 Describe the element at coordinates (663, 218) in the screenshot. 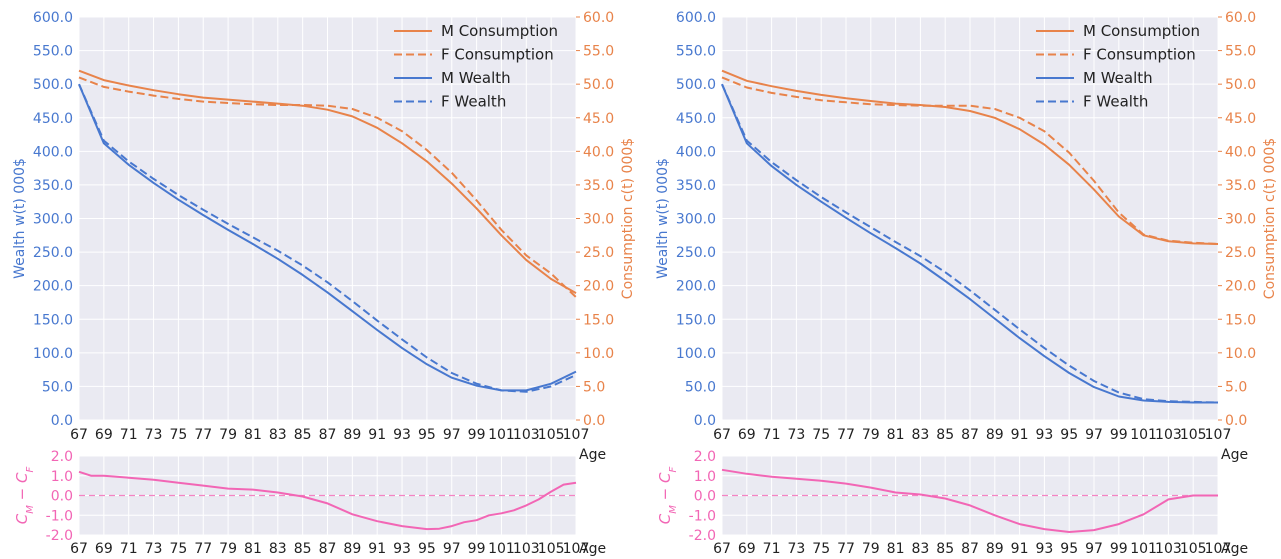

I see `right-top-ylabel-left: Wealth w(t) 000$` at that location.